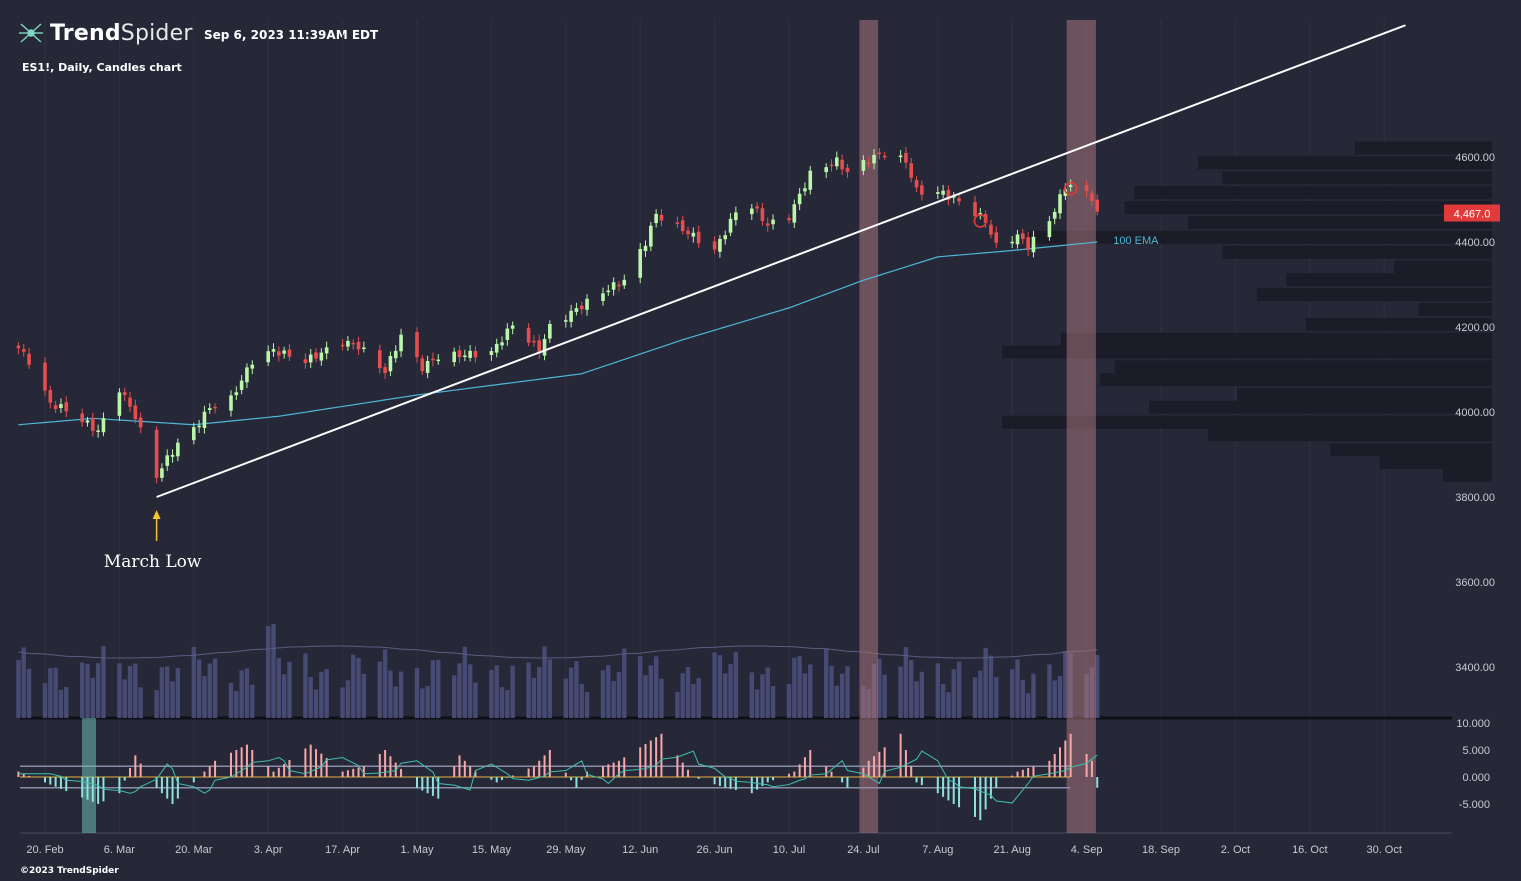 Image resolution: width=1521 pixels, height=881 pixels. Describe the element at coordinates (120, 850) in the screenshot. I see `date-tick-label: 6. Mar` at that location.